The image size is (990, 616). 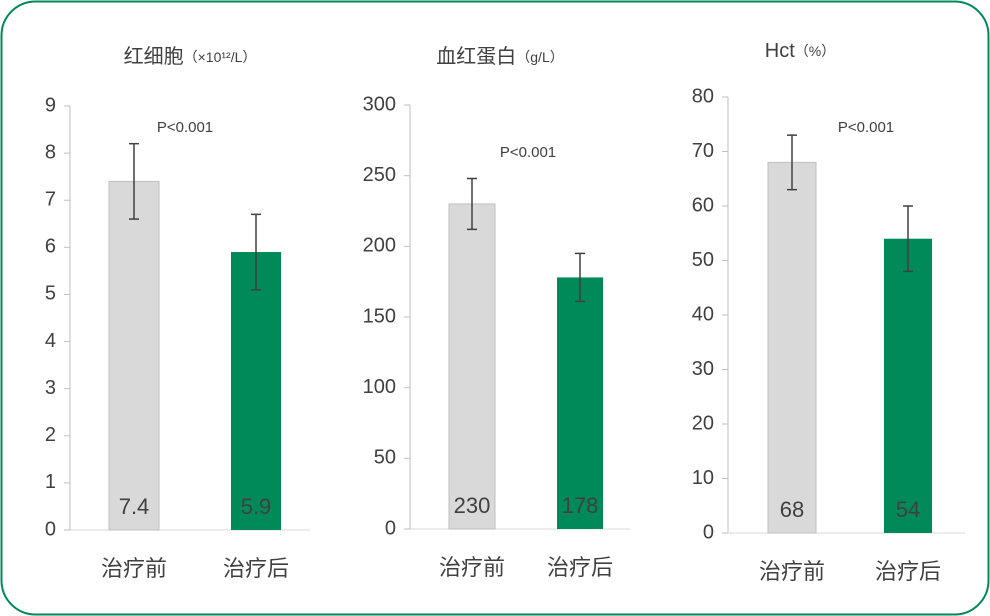 I want to click on y-tick-label: 8, so click(x=50, y=152).